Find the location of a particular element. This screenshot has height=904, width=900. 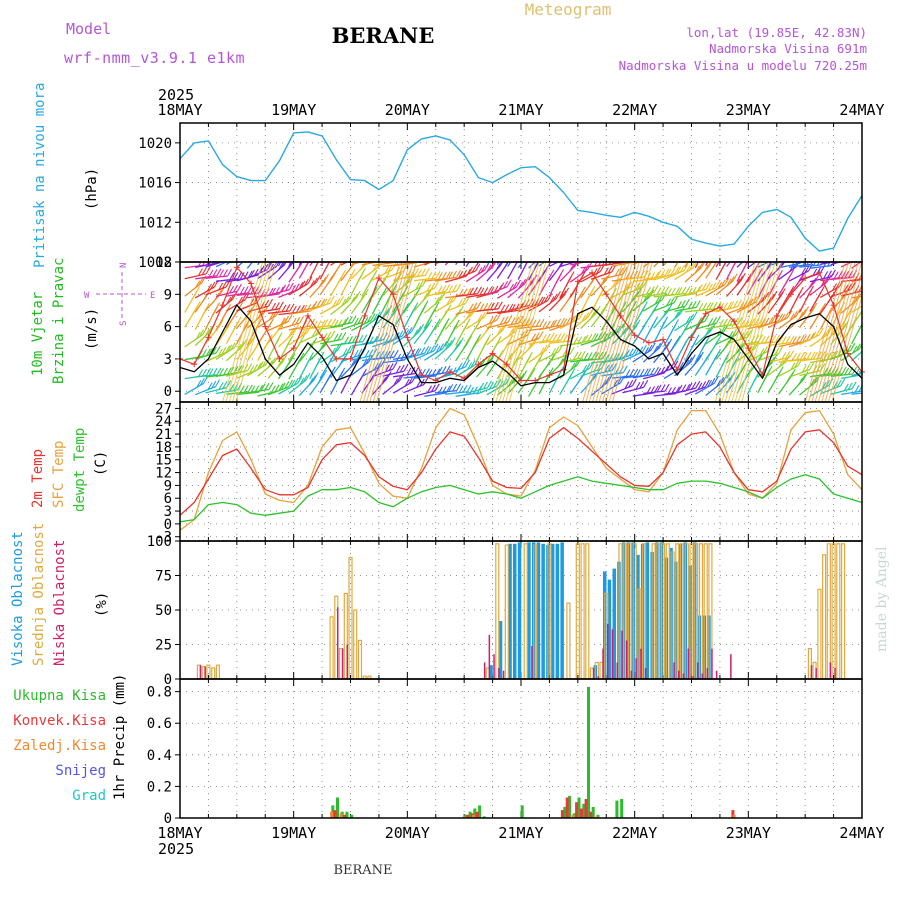

precip-bar-conv is located at coordinates (345, 816).